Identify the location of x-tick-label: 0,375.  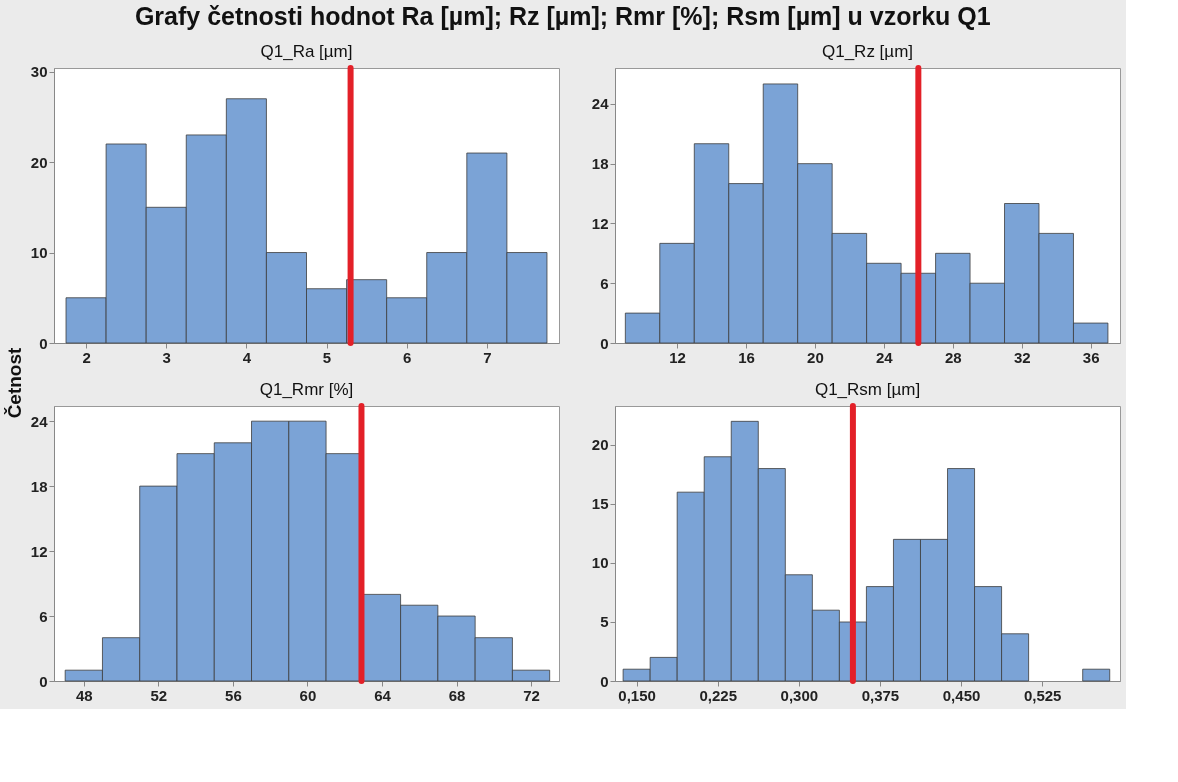
(880, 695).